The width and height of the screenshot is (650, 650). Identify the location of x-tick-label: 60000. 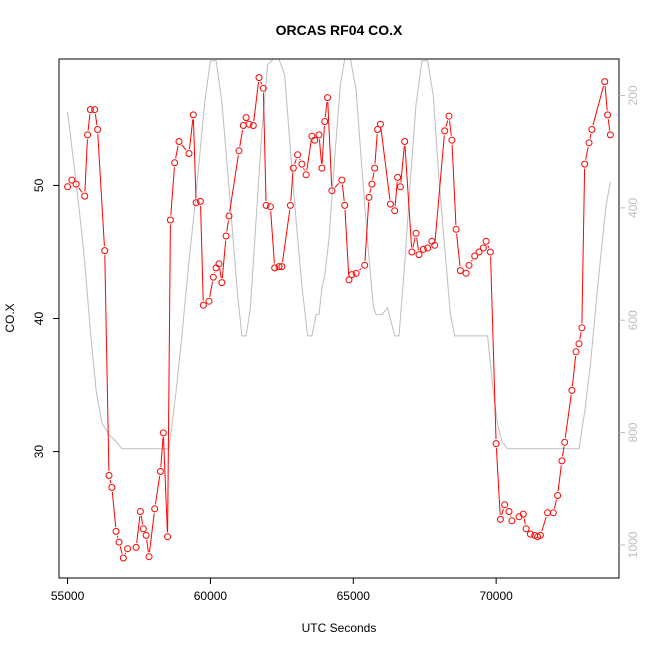
(211, 596).